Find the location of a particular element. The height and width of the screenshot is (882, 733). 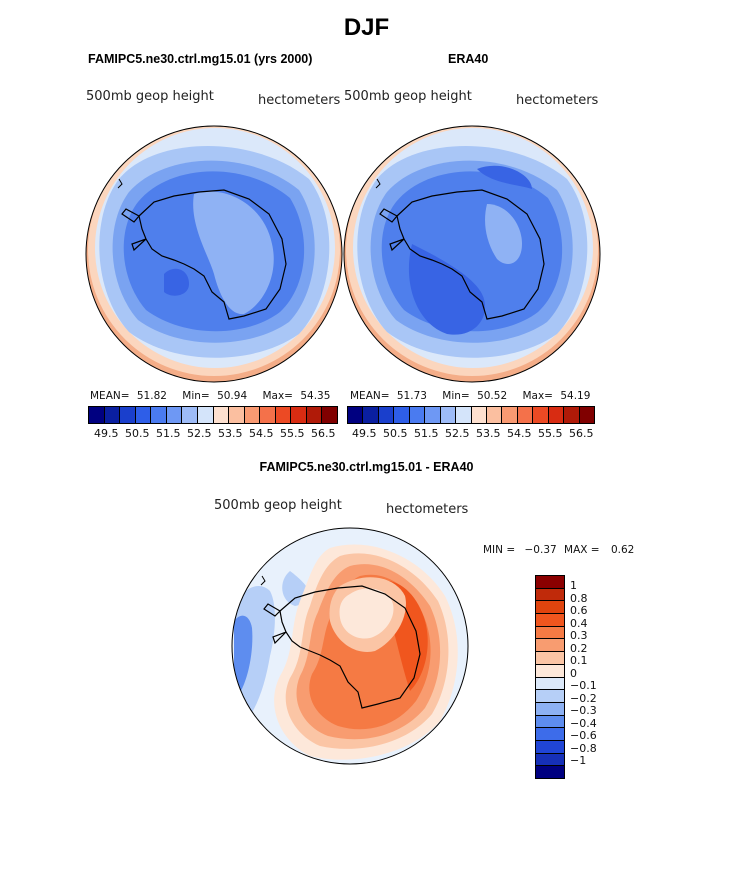

left-south-america-tip is located at coordinates (120, 183).